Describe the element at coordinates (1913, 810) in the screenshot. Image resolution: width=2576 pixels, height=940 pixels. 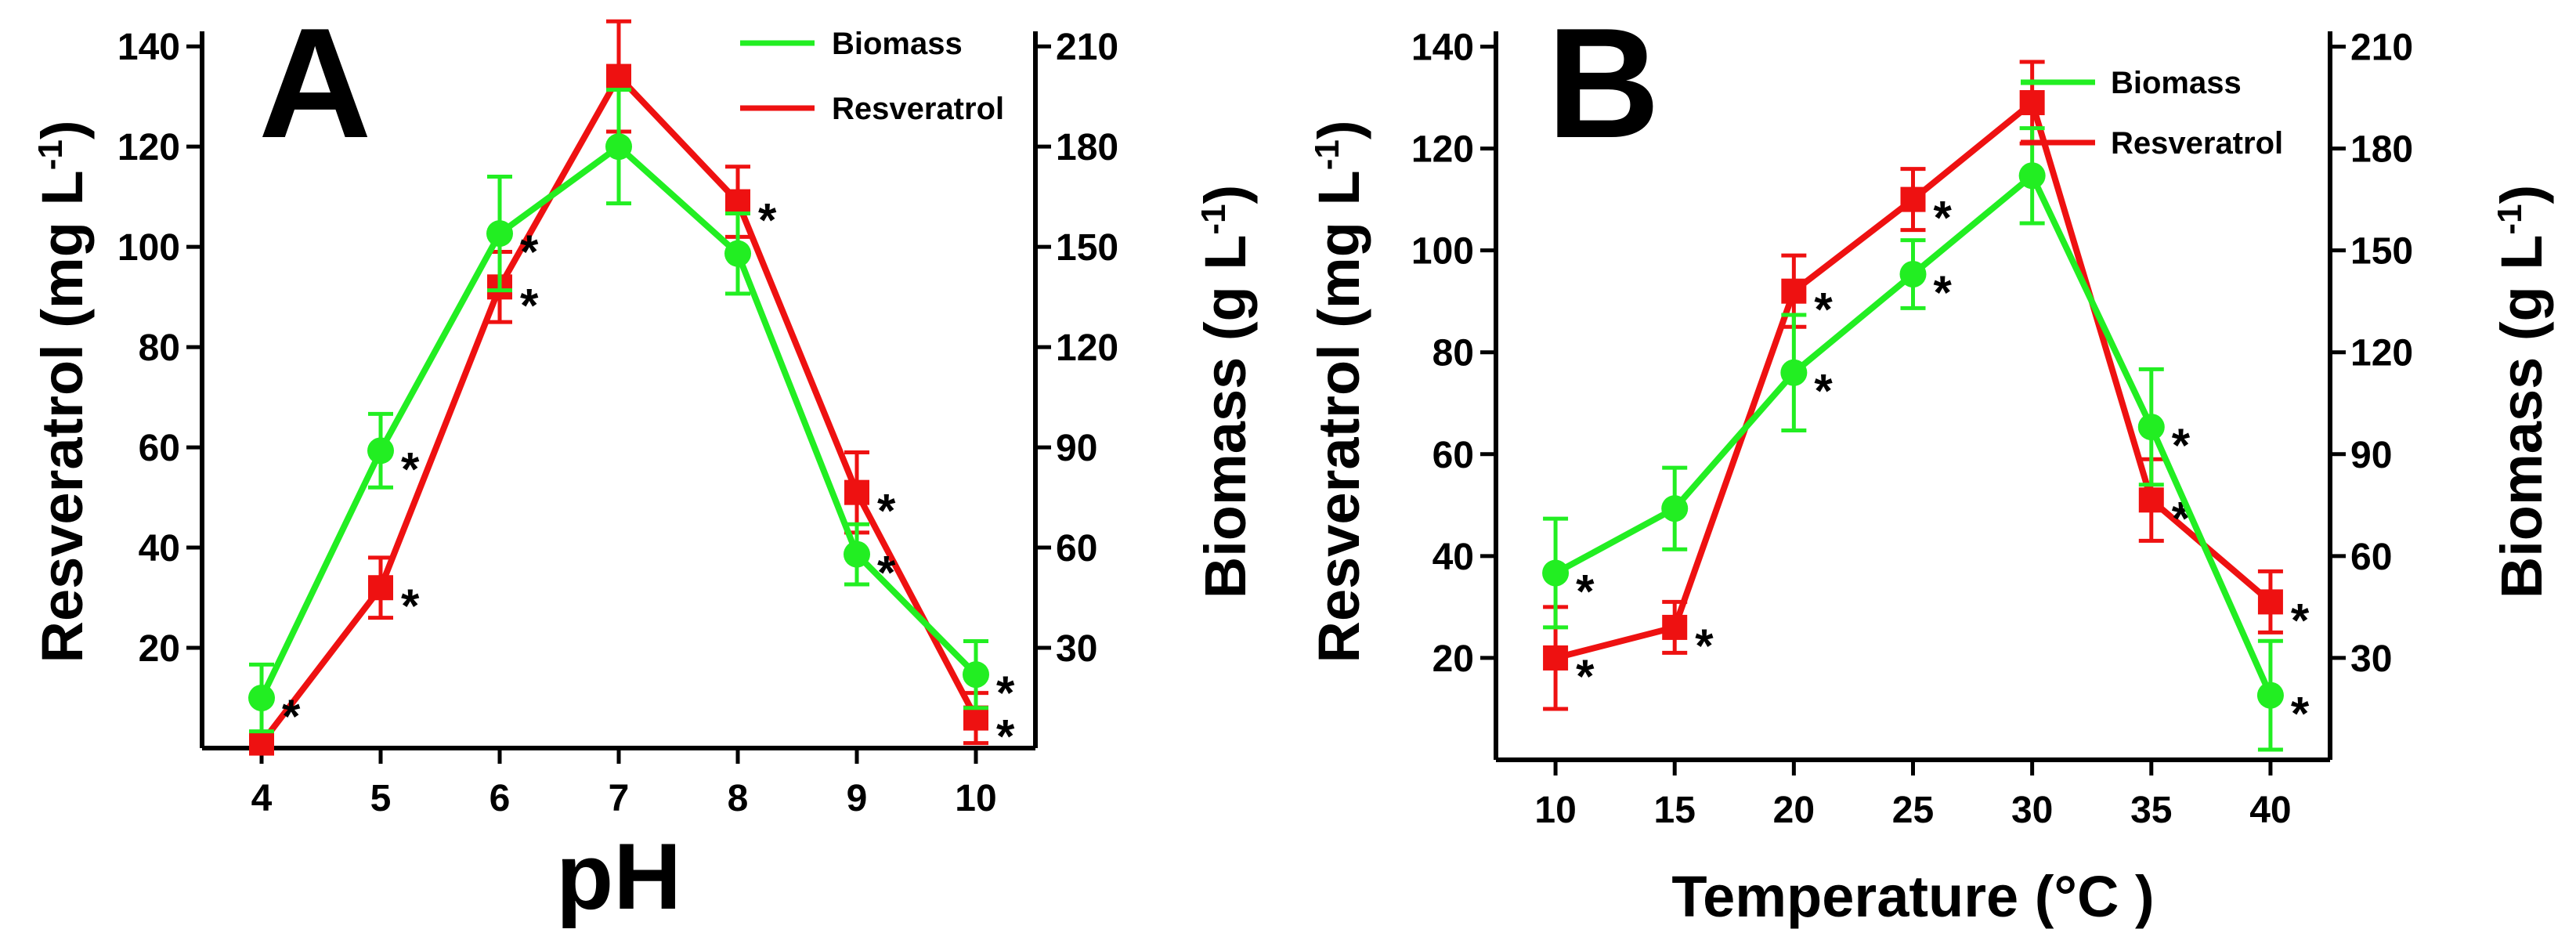
I see `x-tick-label: 25` at that location.